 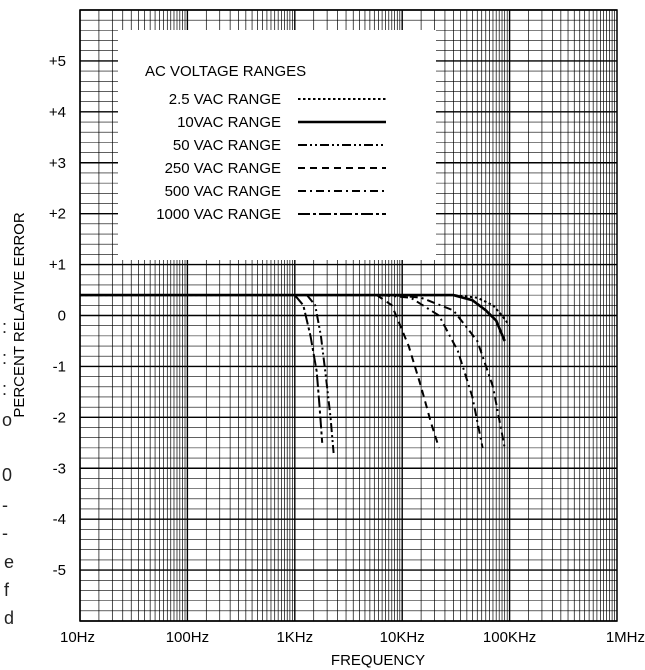 What do you see at coordinates (218, 214) in the screenshot?
I see `legend-entry-label: 1000 VAC RANGE` at bounding box center [218, 214].